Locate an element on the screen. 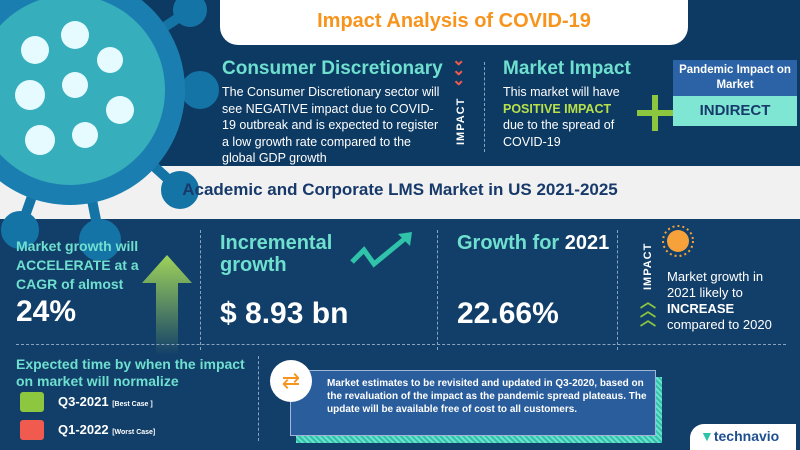 The height and width of the screenshot is (450, 800). brand-name: technavio is located at coordinates (746, 436).